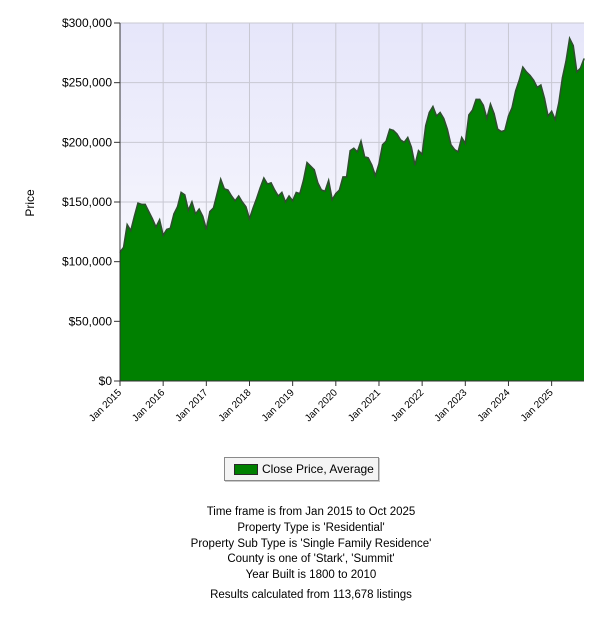 Image resolution: width=597 pixels, height=617 pixels. I want to click on y-tick-label: $100,000, so click(87, 262).